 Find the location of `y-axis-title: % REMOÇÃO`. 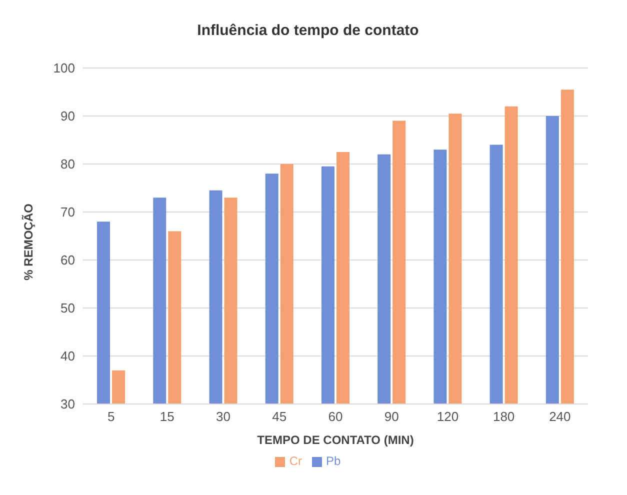

y-axis-title: % REMOÇÃO is located at coordinates (28, 242).